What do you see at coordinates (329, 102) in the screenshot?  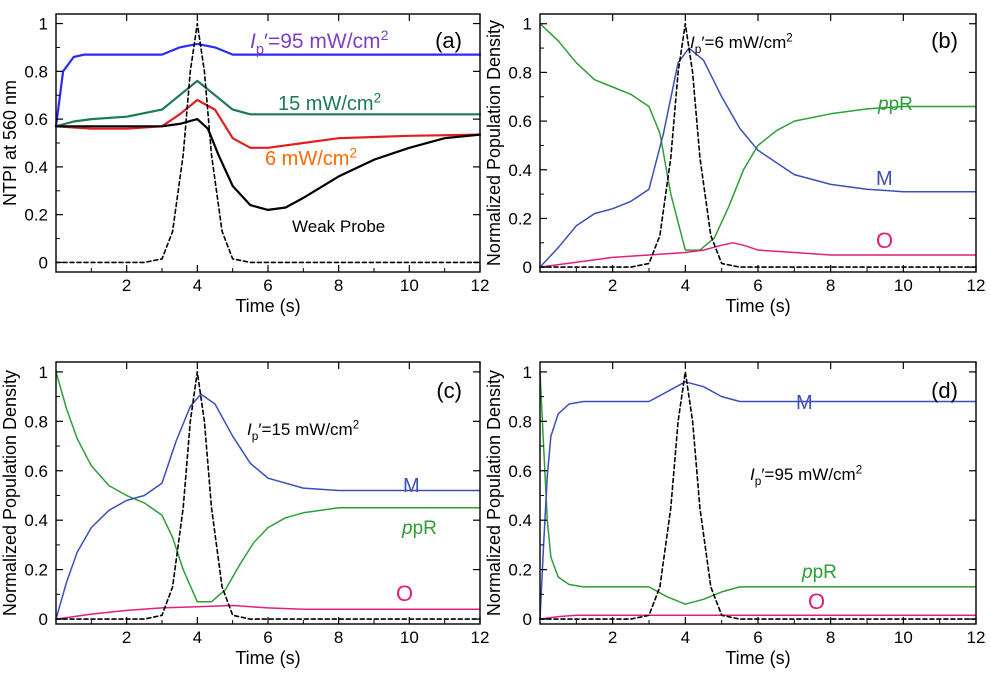 I see `annotation-label: 15 mW/cm2` at bounding box center [329, 102].